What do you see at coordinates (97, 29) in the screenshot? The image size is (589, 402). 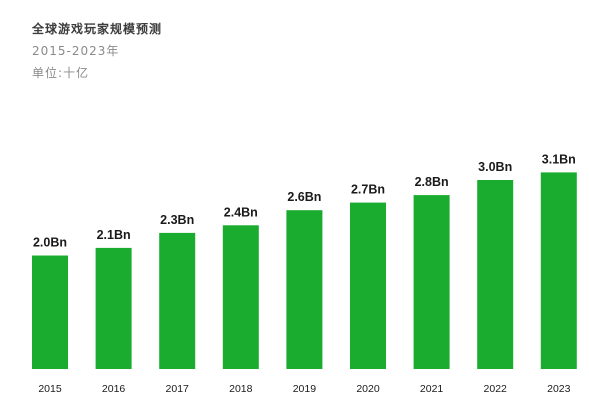 I see `chart-title: 全球游戏玩家规模预测` at bounding box center [97, 29].